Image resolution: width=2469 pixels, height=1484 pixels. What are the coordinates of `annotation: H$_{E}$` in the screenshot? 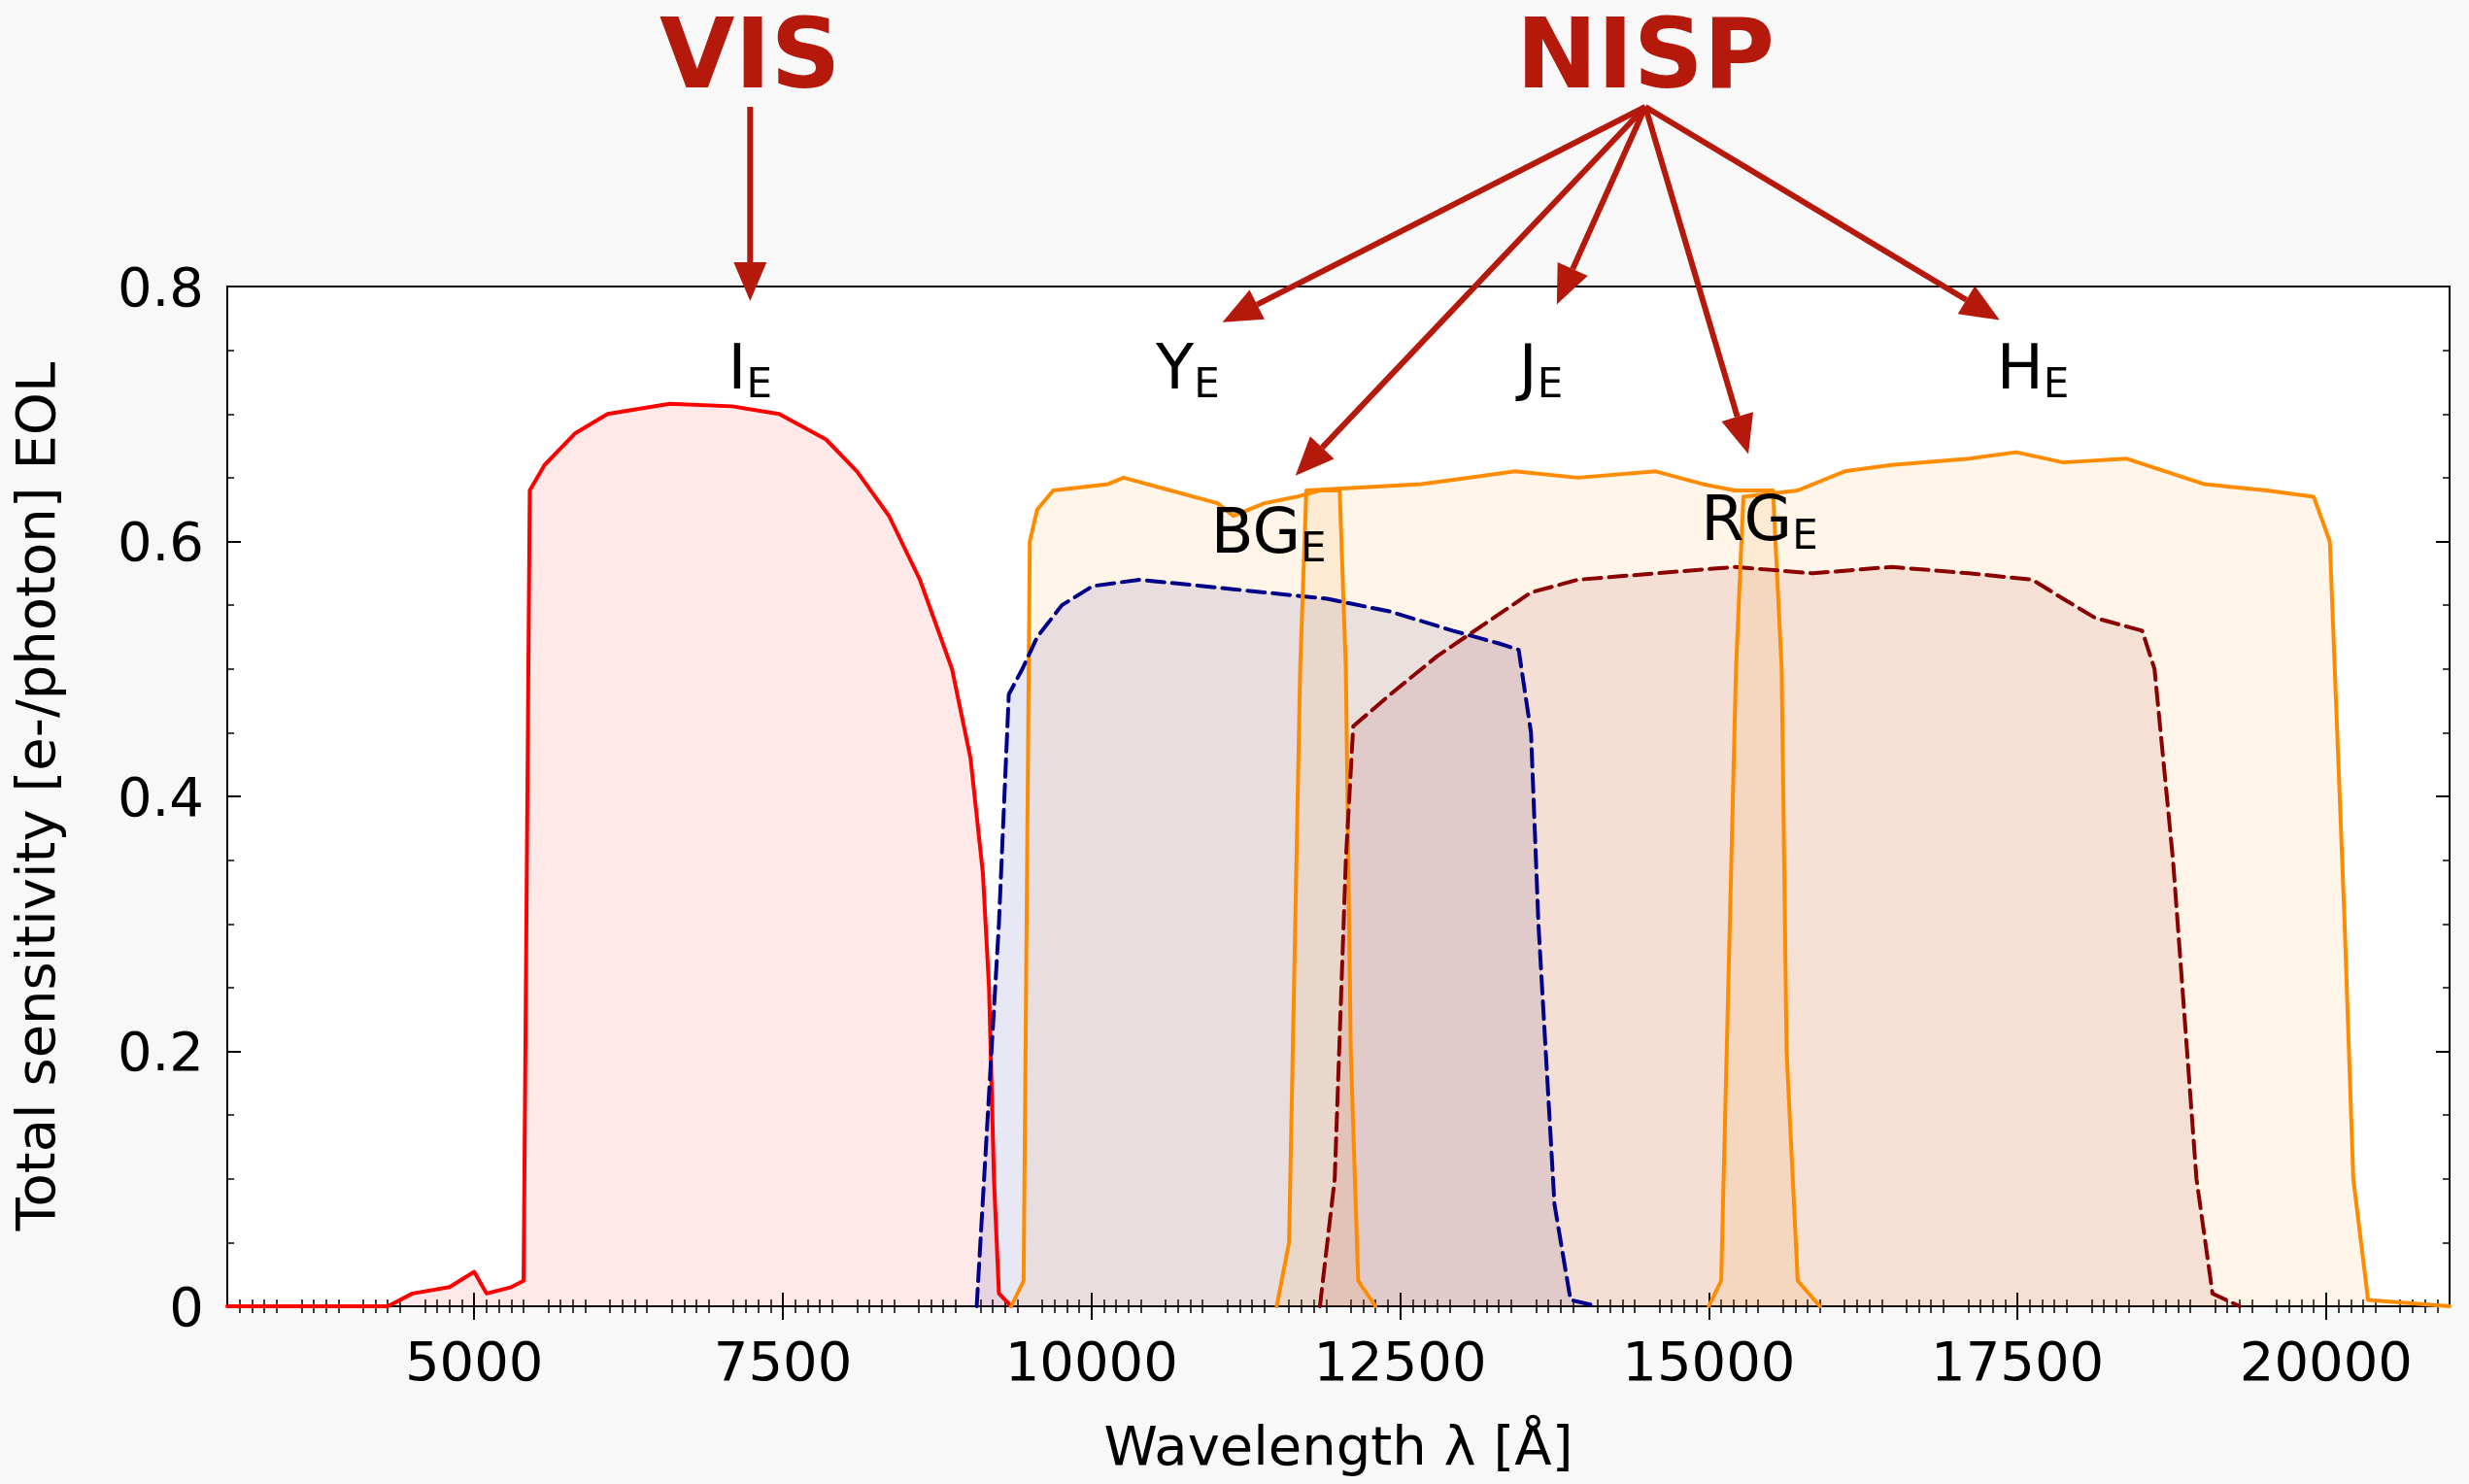 It's located at (2033, 369).